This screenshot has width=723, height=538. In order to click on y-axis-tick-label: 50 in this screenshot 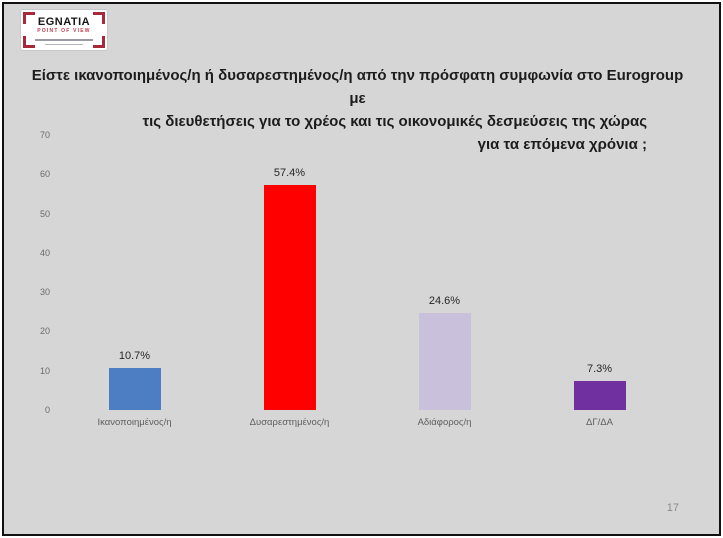, I will do `click(44, 213)`.